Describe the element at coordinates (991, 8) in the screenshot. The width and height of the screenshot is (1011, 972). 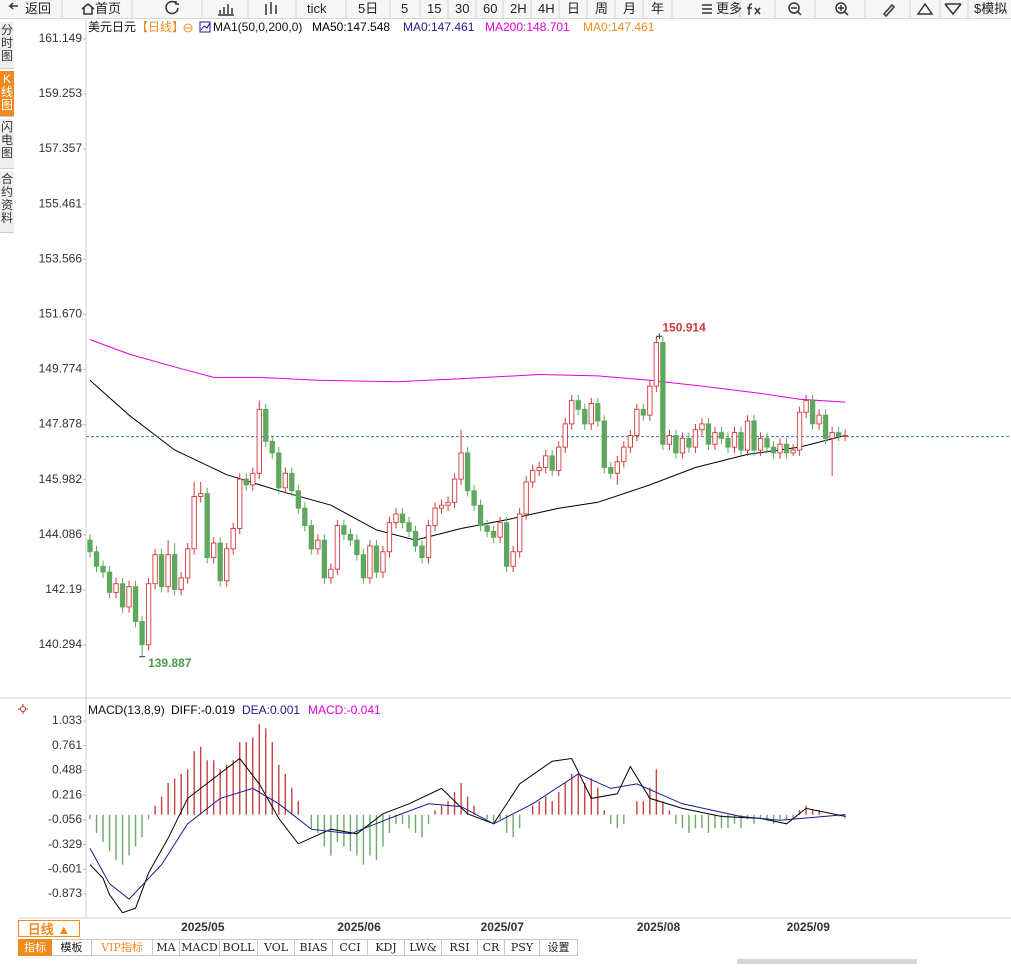
I see `toolbar-button: $模拟` at that location.